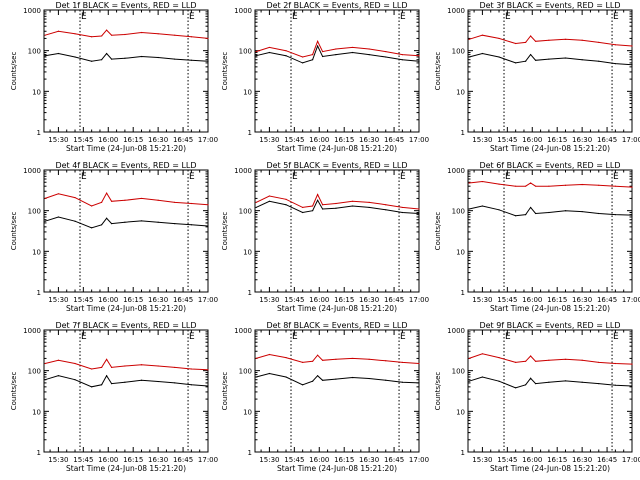 This screenshot has height=480, width=640. I want to click on panel-title: Det 7f BLACK = Events, RED = LLD, so click(125, 325).